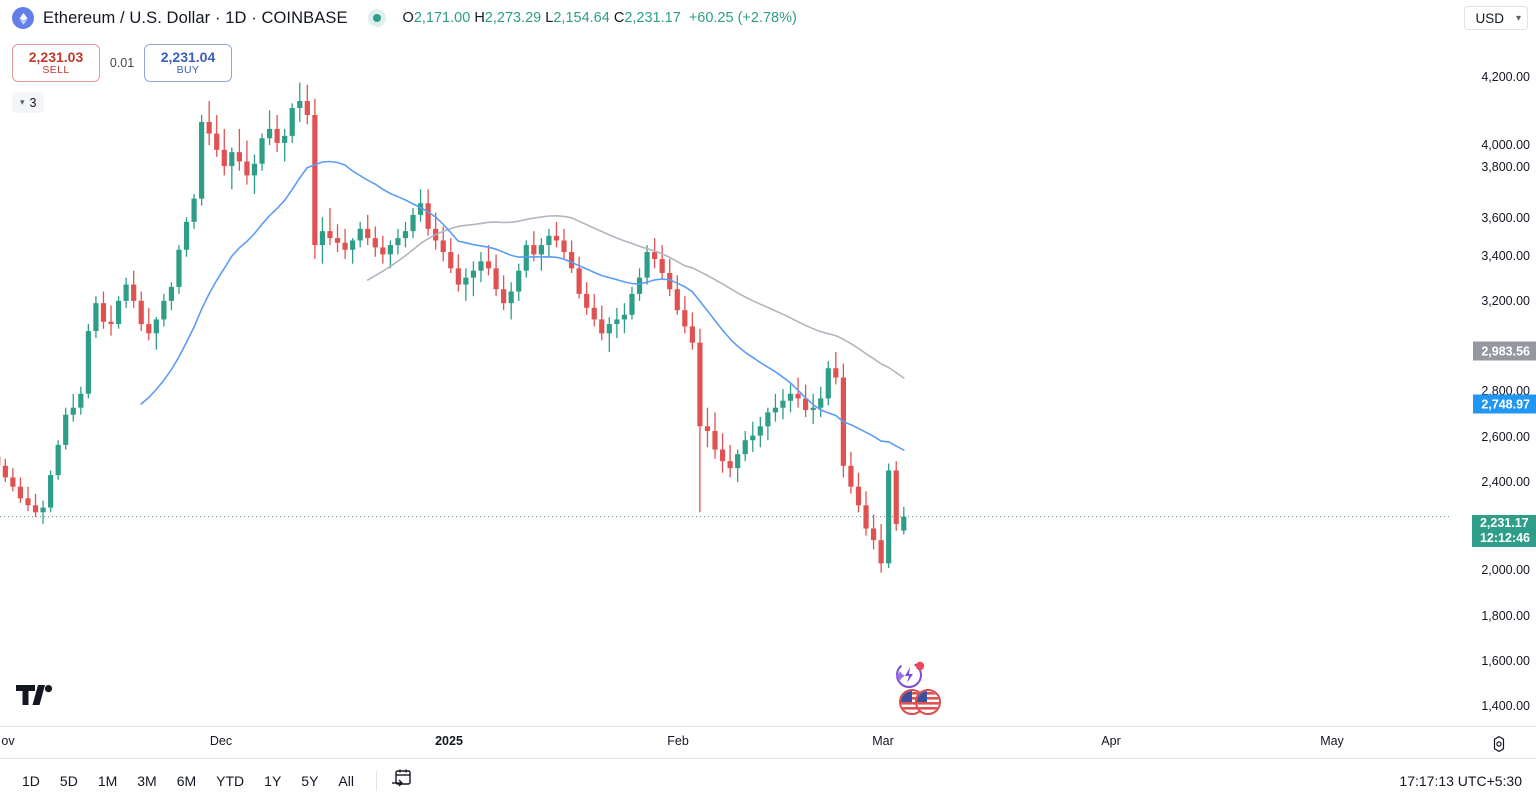 This screenshot has height=802, width=1536. I want to click on buy-label: BUY, so click(188, 69).